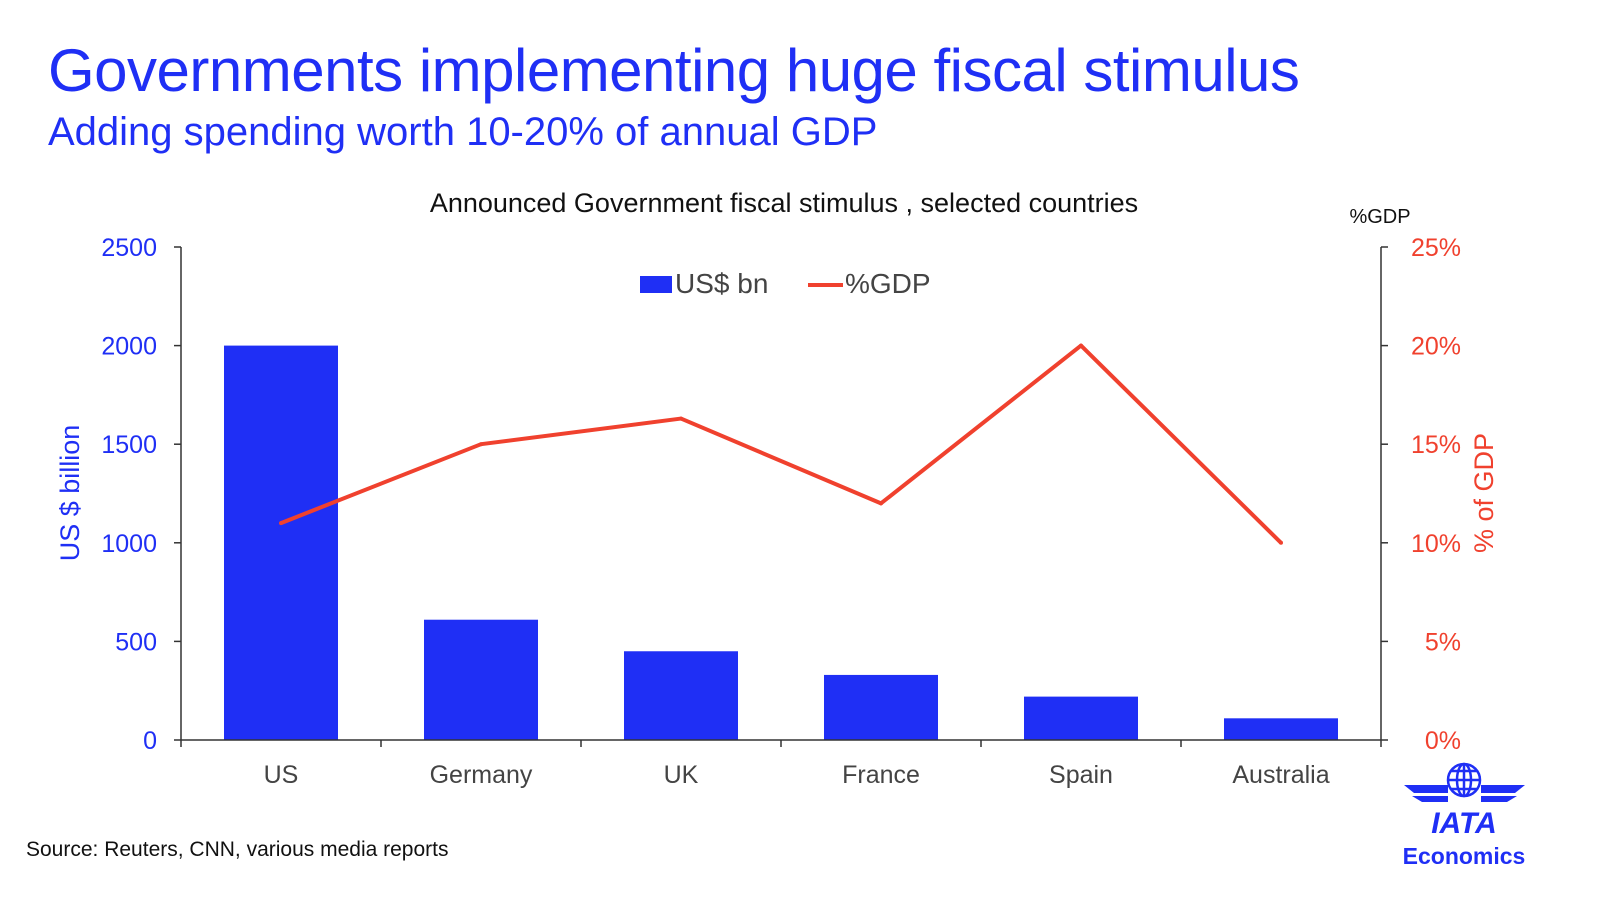 This screenshot has width=1597, height=899. I want to click on right-tick-label: 15%, so click(1436, 445).